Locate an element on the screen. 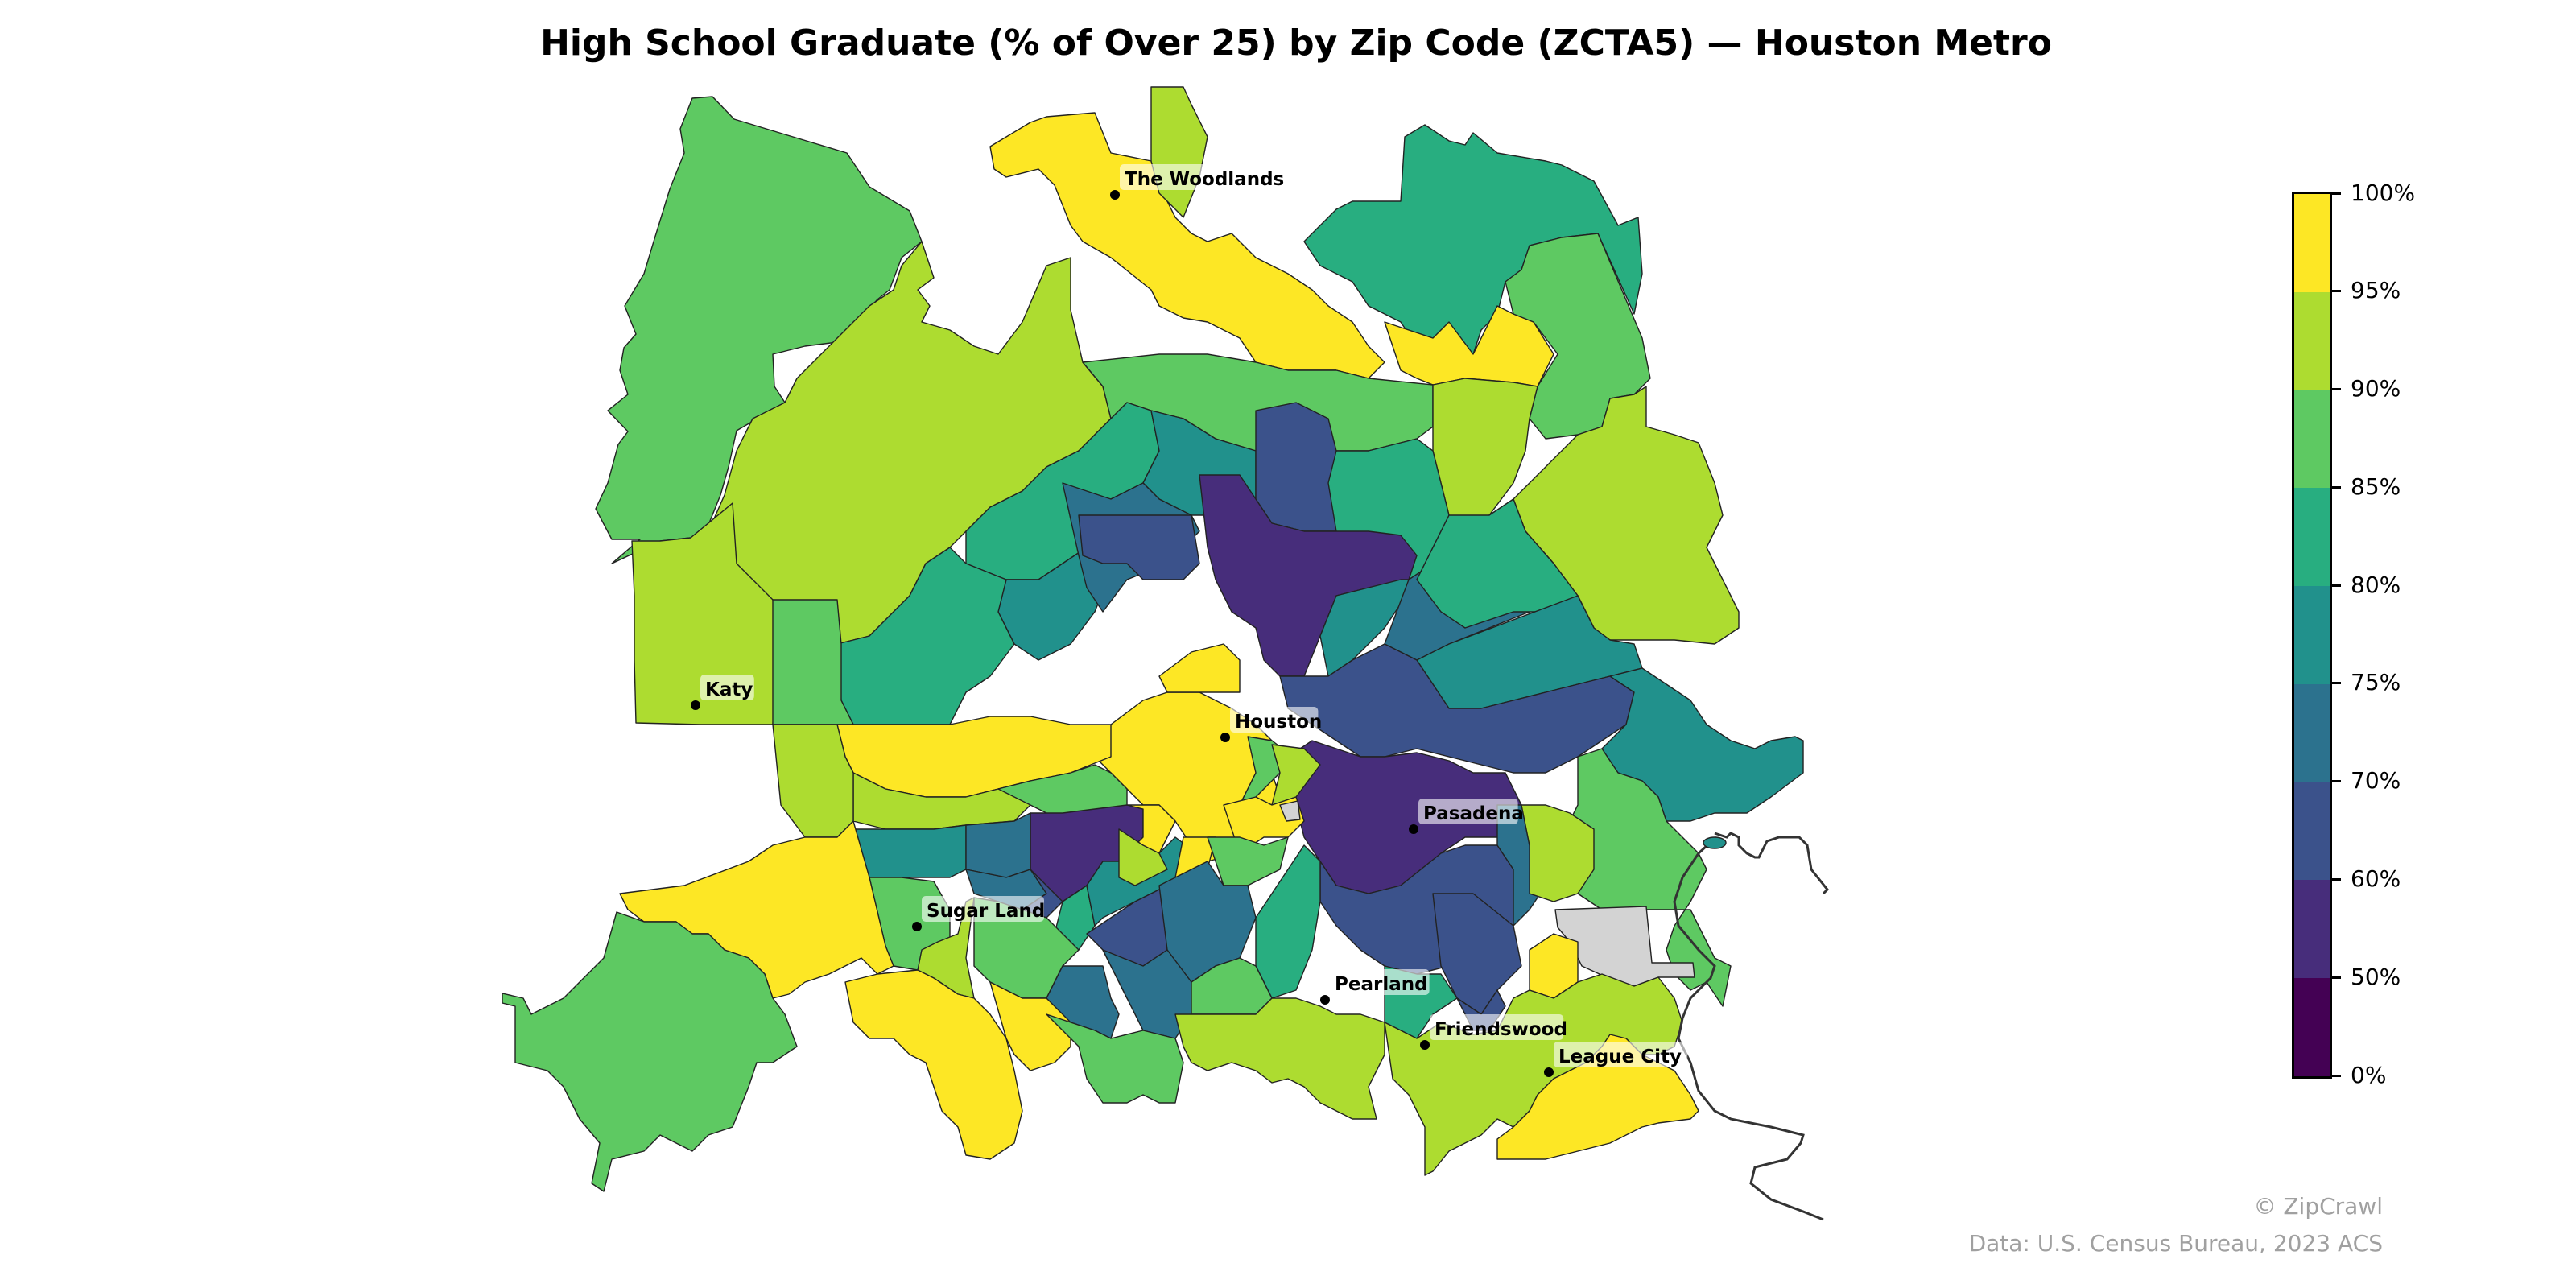  colorbar is located at coordinates (2312, 635).